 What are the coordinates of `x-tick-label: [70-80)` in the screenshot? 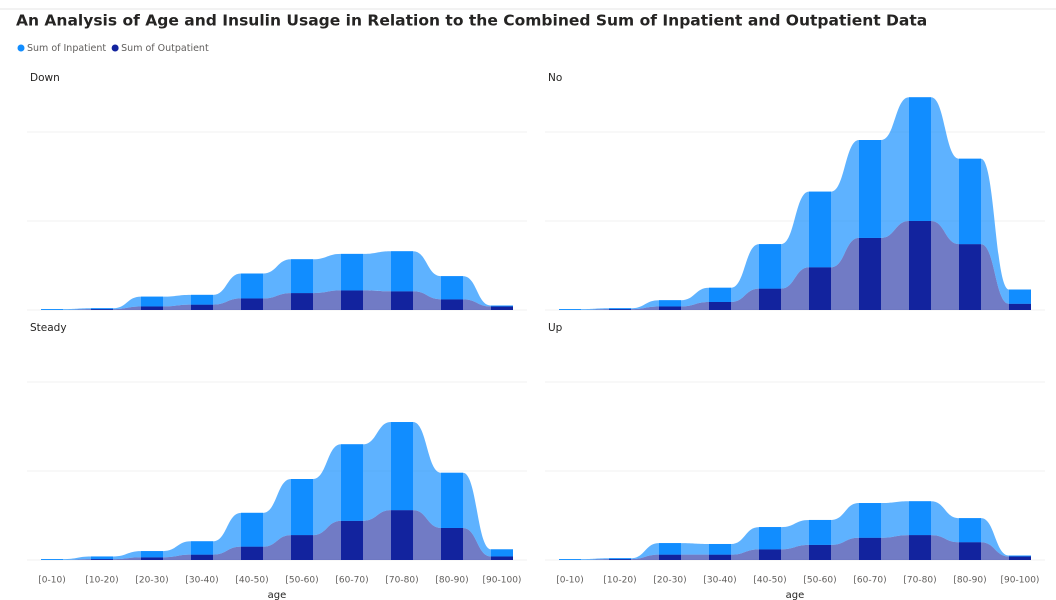 It's located at (401, 581).